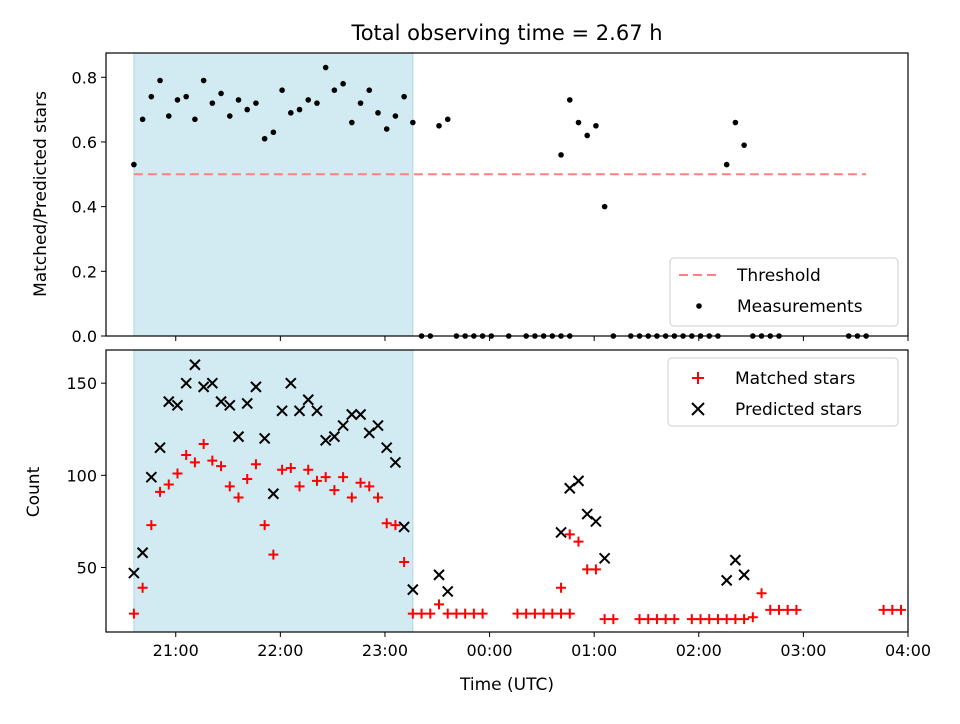 This screenshot has width=960, height=724. Describe the element at coordinates (84, 336) in the screenshot. I see `top-y-tick-label: 0.0` at that location.